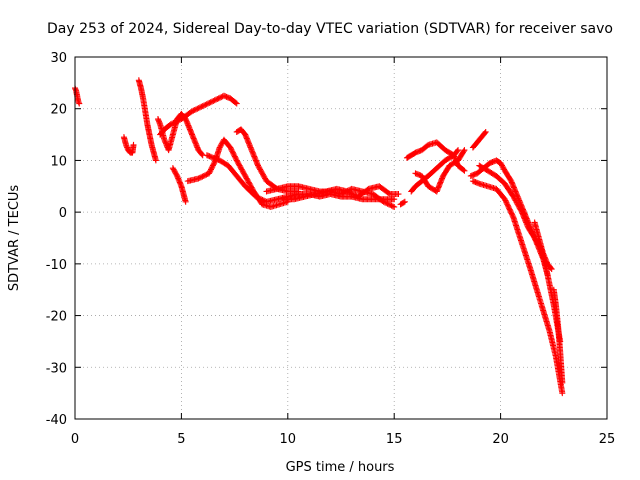 This screenshot has height=480, width=640. What do you see at coordinates (181, 439) in the screenshot?
I see `x-tick-label: 5` at bounding box center [181, 439].